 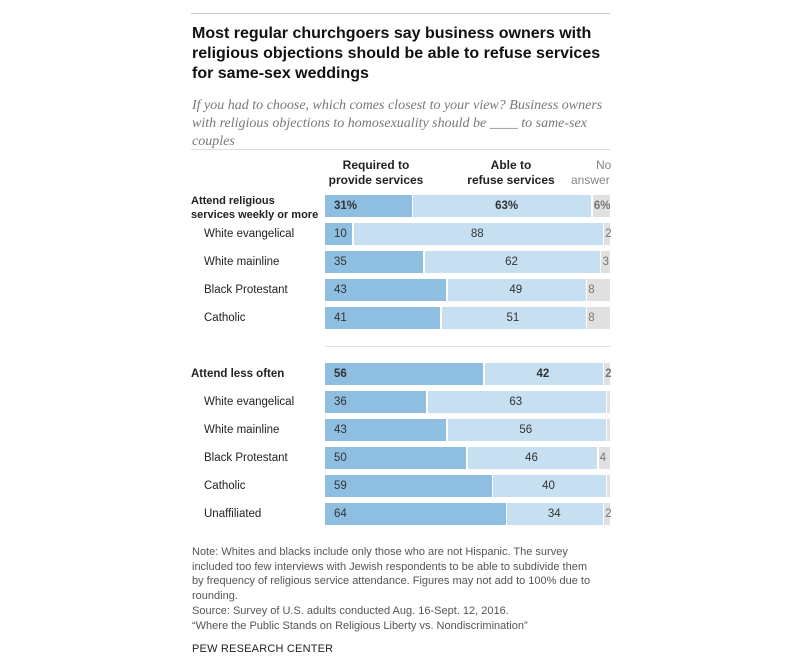 I want to click on data-label: 40, so click(x=548, y=486).